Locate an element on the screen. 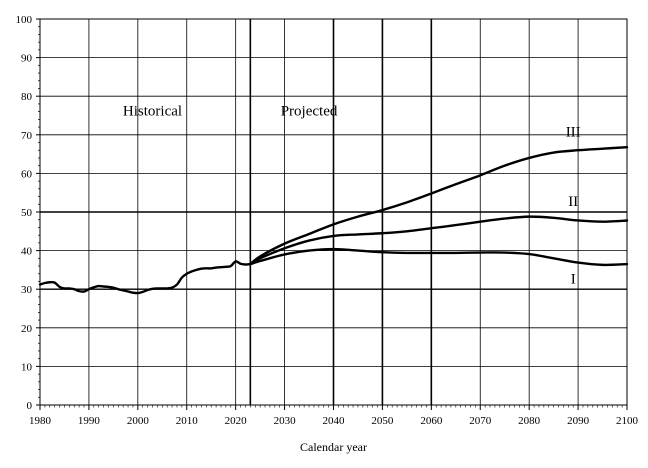 This screenshot has height=468, width=648. x-tick-label: 2070 is located at coordinates (480, 421).